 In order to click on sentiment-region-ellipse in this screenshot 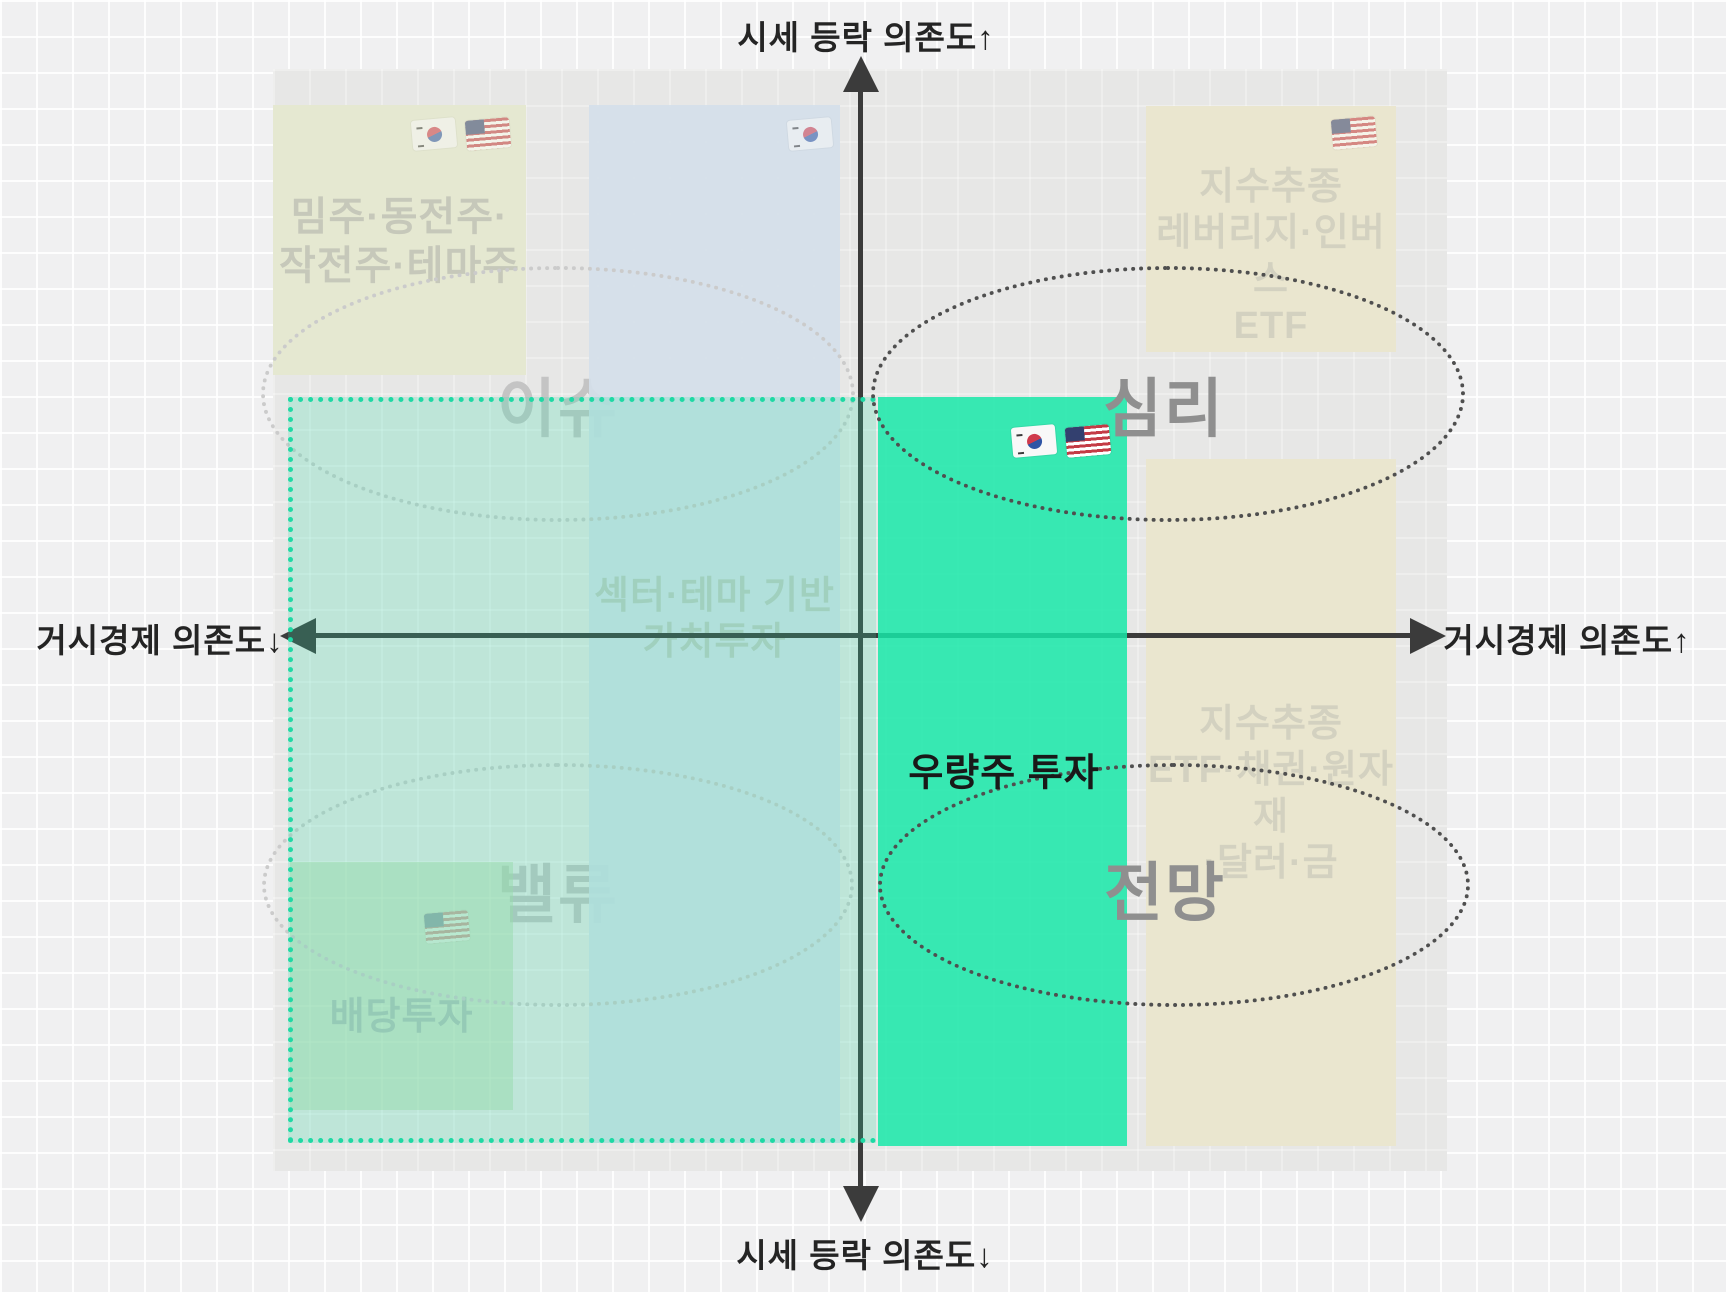, I will do `click(1168, 394)`.